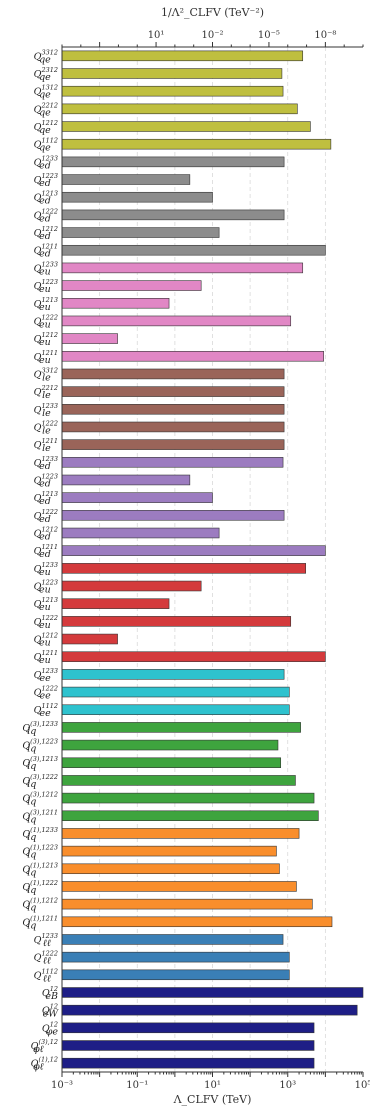  Describe the element at coordinates (62, 1085) in the screenshot. I see `x-tick-label: 10⁻³` at that location.